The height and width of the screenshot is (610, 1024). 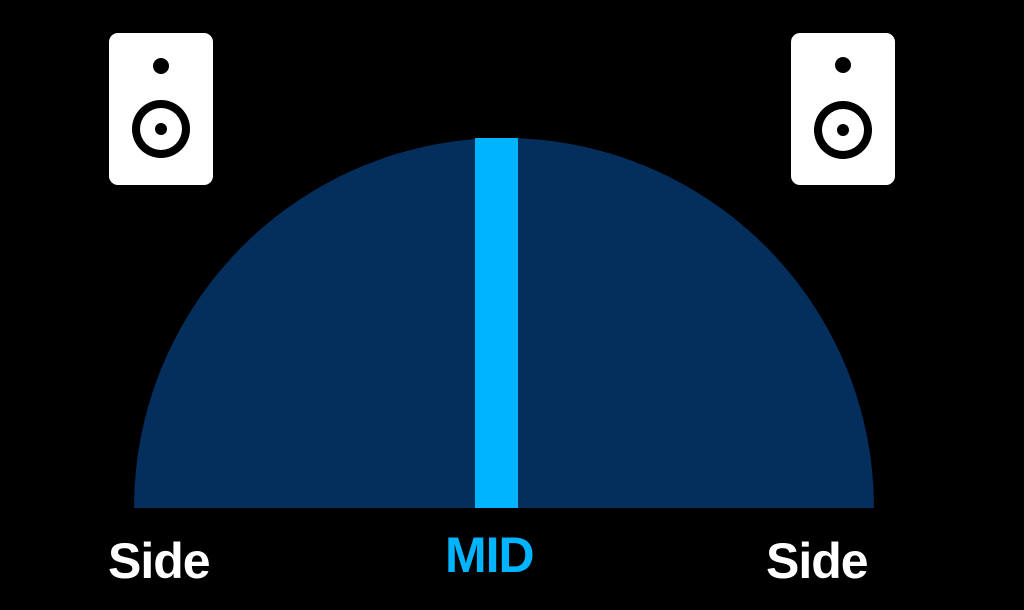 What do you see at coordinates (159, 561) in the screenshot?
I see `side-label-left: Side` at bounding box center [159, 561].